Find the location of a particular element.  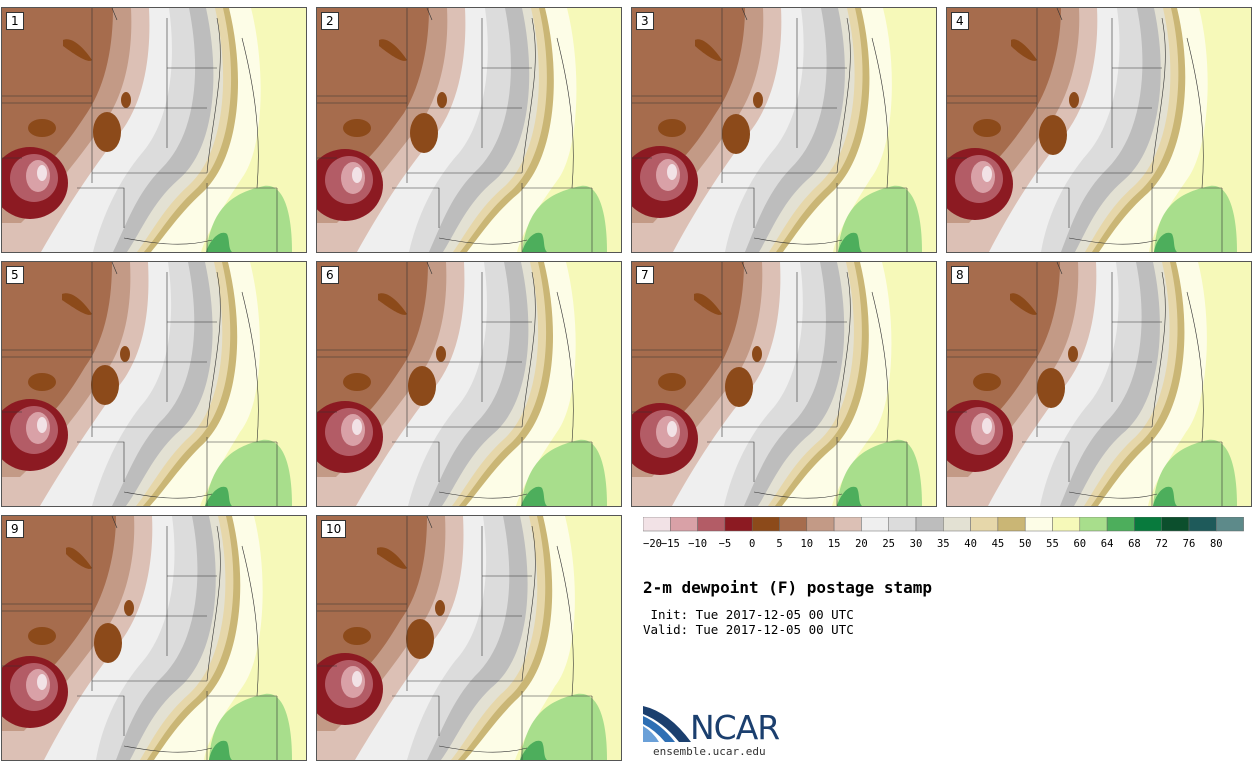

colorbar-tick-label: −5 is located at coordinates (725, 544).